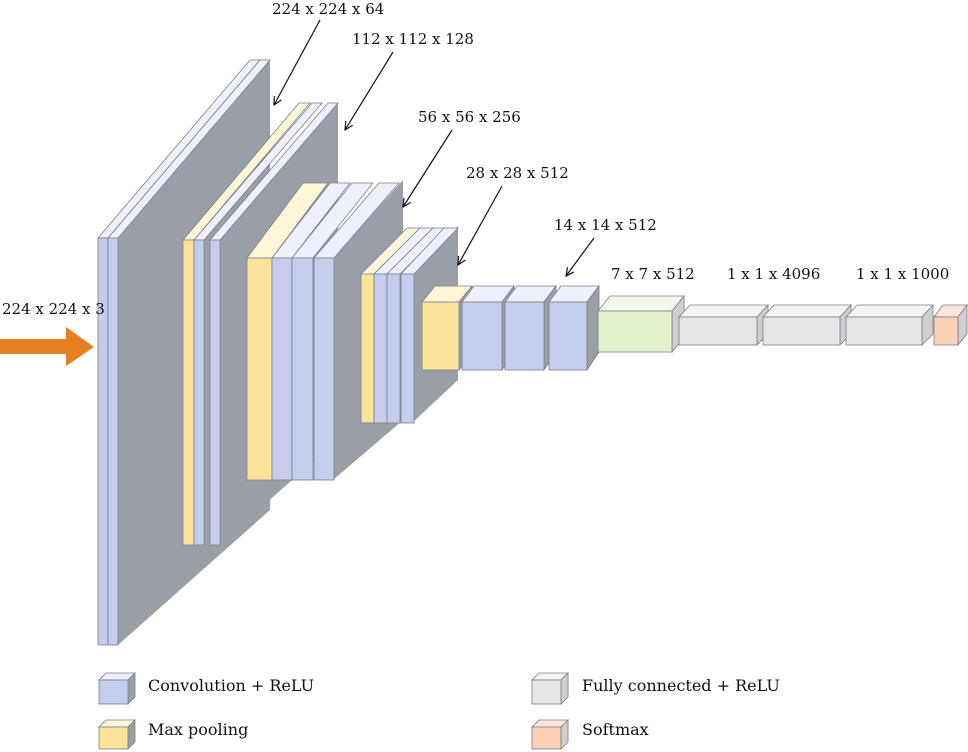 Image resolution: width=968 pixels, height=752 pixels. I want to click on stage5-conv3, so click(568, 336).